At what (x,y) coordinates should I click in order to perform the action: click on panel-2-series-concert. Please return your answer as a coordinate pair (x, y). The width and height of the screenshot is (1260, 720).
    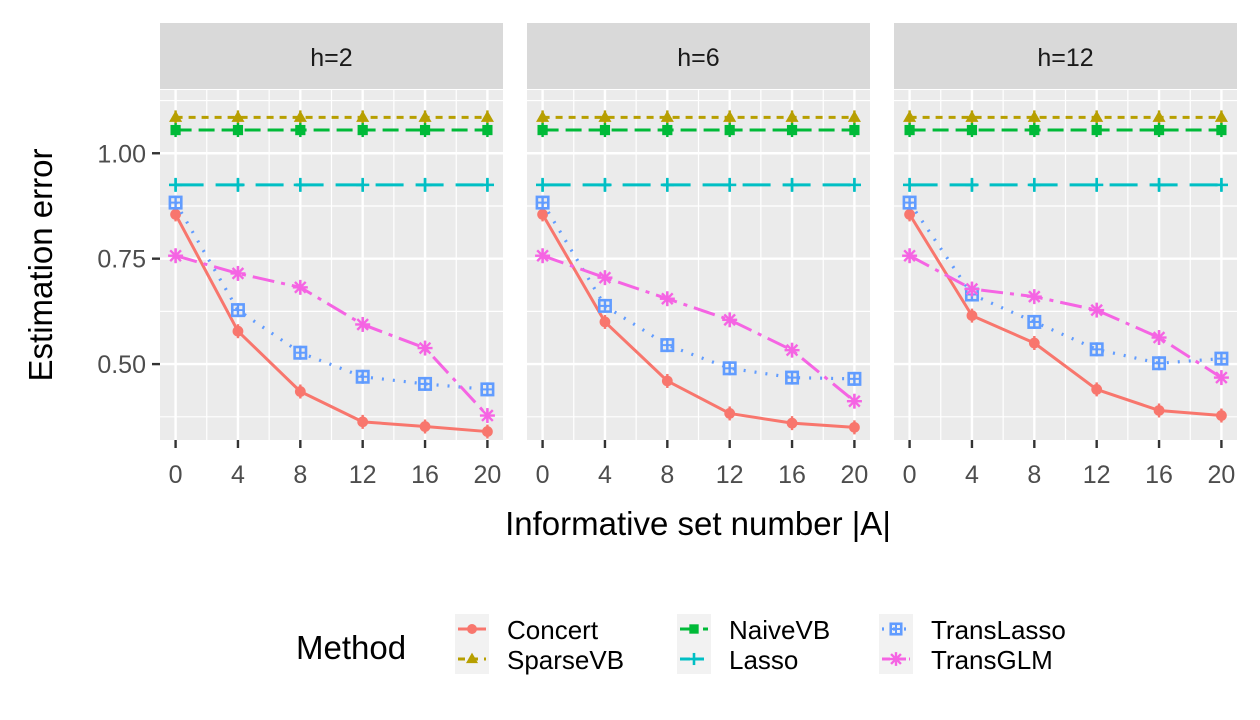
    Looking at the image, I should click on (698, 321).